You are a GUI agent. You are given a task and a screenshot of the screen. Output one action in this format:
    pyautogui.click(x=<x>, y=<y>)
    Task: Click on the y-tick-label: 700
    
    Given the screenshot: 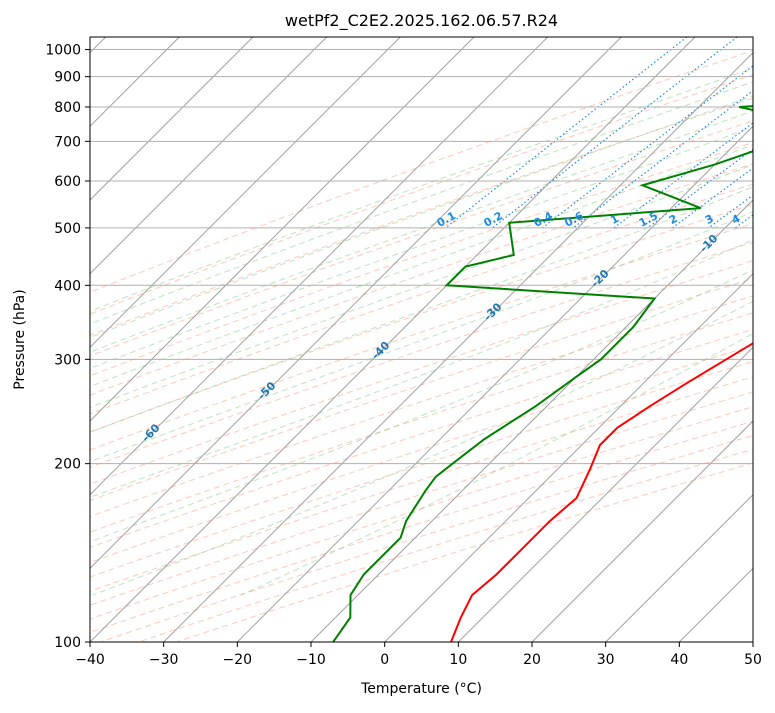 What is the action you would take?
    pyautogui.click(x=67, y=142)
    